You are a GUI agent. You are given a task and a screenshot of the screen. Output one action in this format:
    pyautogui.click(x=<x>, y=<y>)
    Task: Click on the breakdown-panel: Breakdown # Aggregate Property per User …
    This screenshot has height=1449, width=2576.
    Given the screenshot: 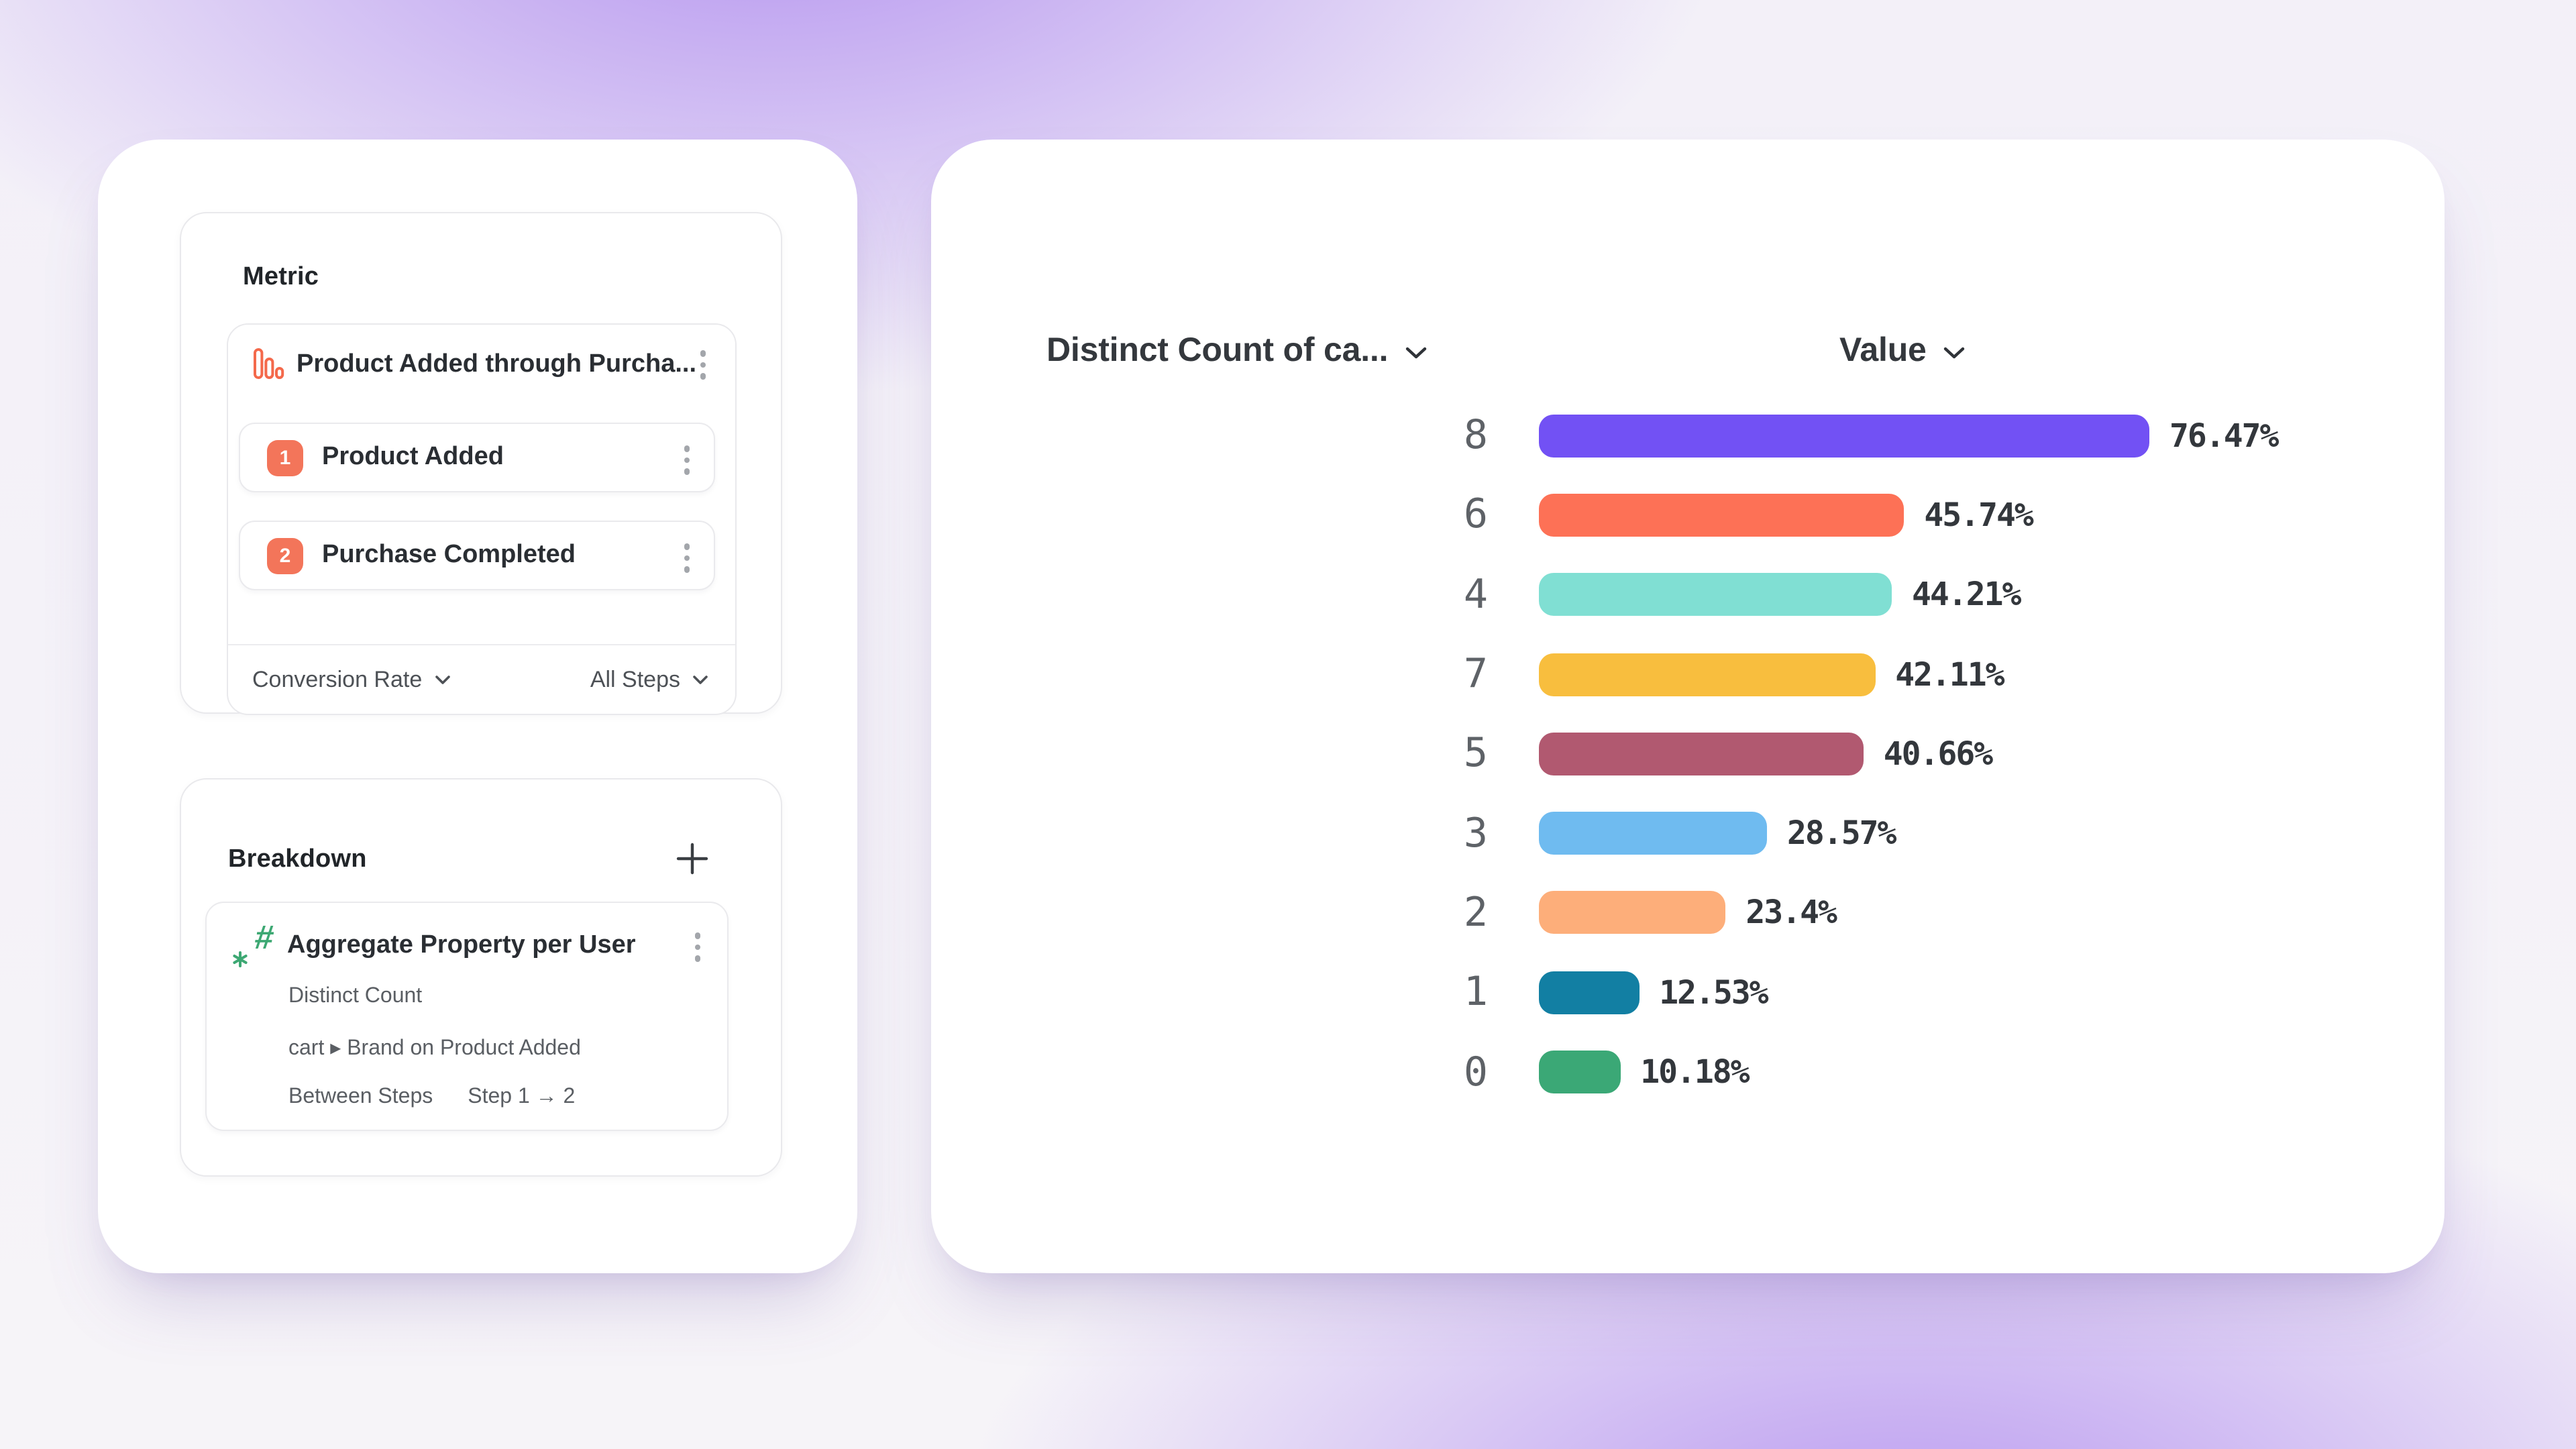 What is the action you would take?
    pyautogui.click(x=481, y=977)
    